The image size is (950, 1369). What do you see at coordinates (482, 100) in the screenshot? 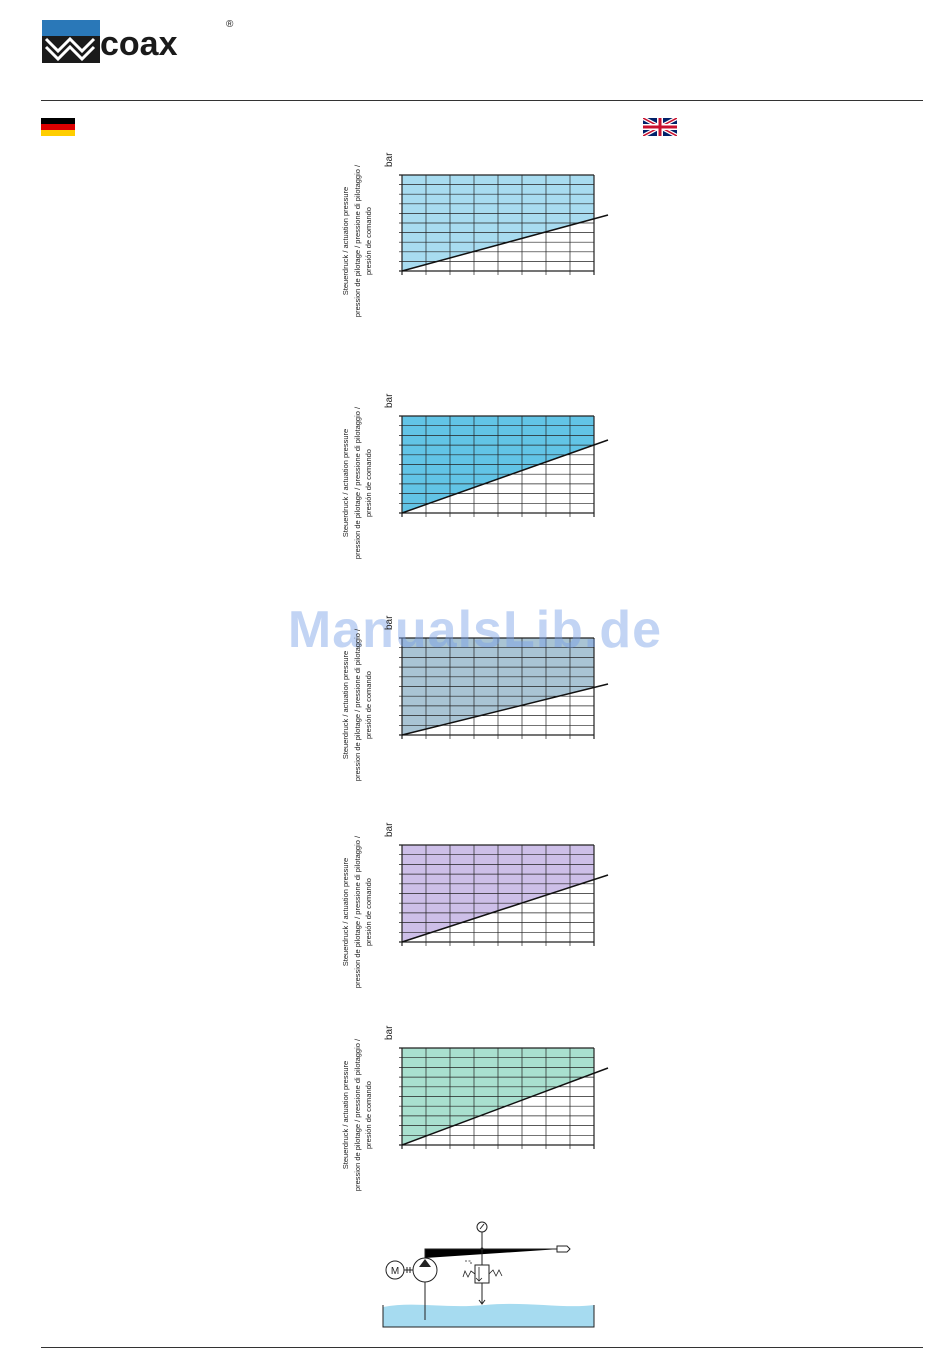
I see `top-divider` at bounding box center [482, 100].